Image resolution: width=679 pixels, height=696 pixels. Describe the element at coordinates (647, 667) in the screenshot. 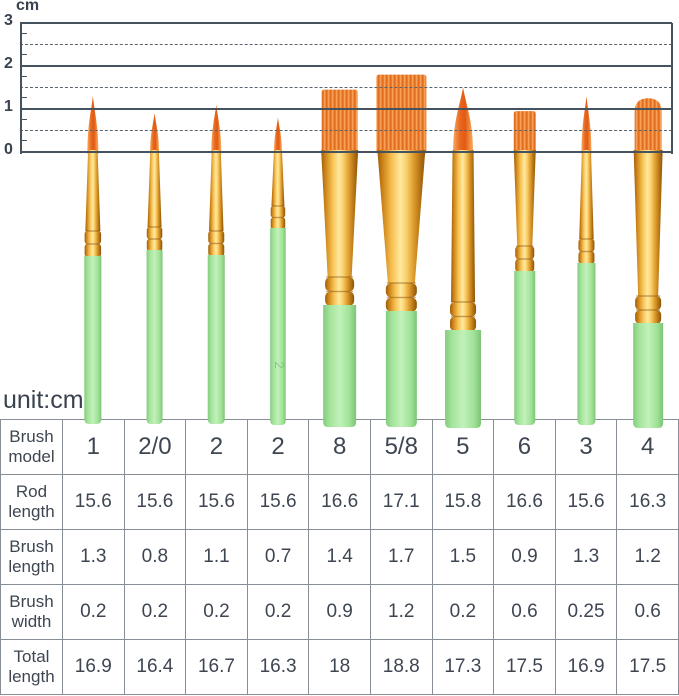

I see `cell: 17.5` at that location.